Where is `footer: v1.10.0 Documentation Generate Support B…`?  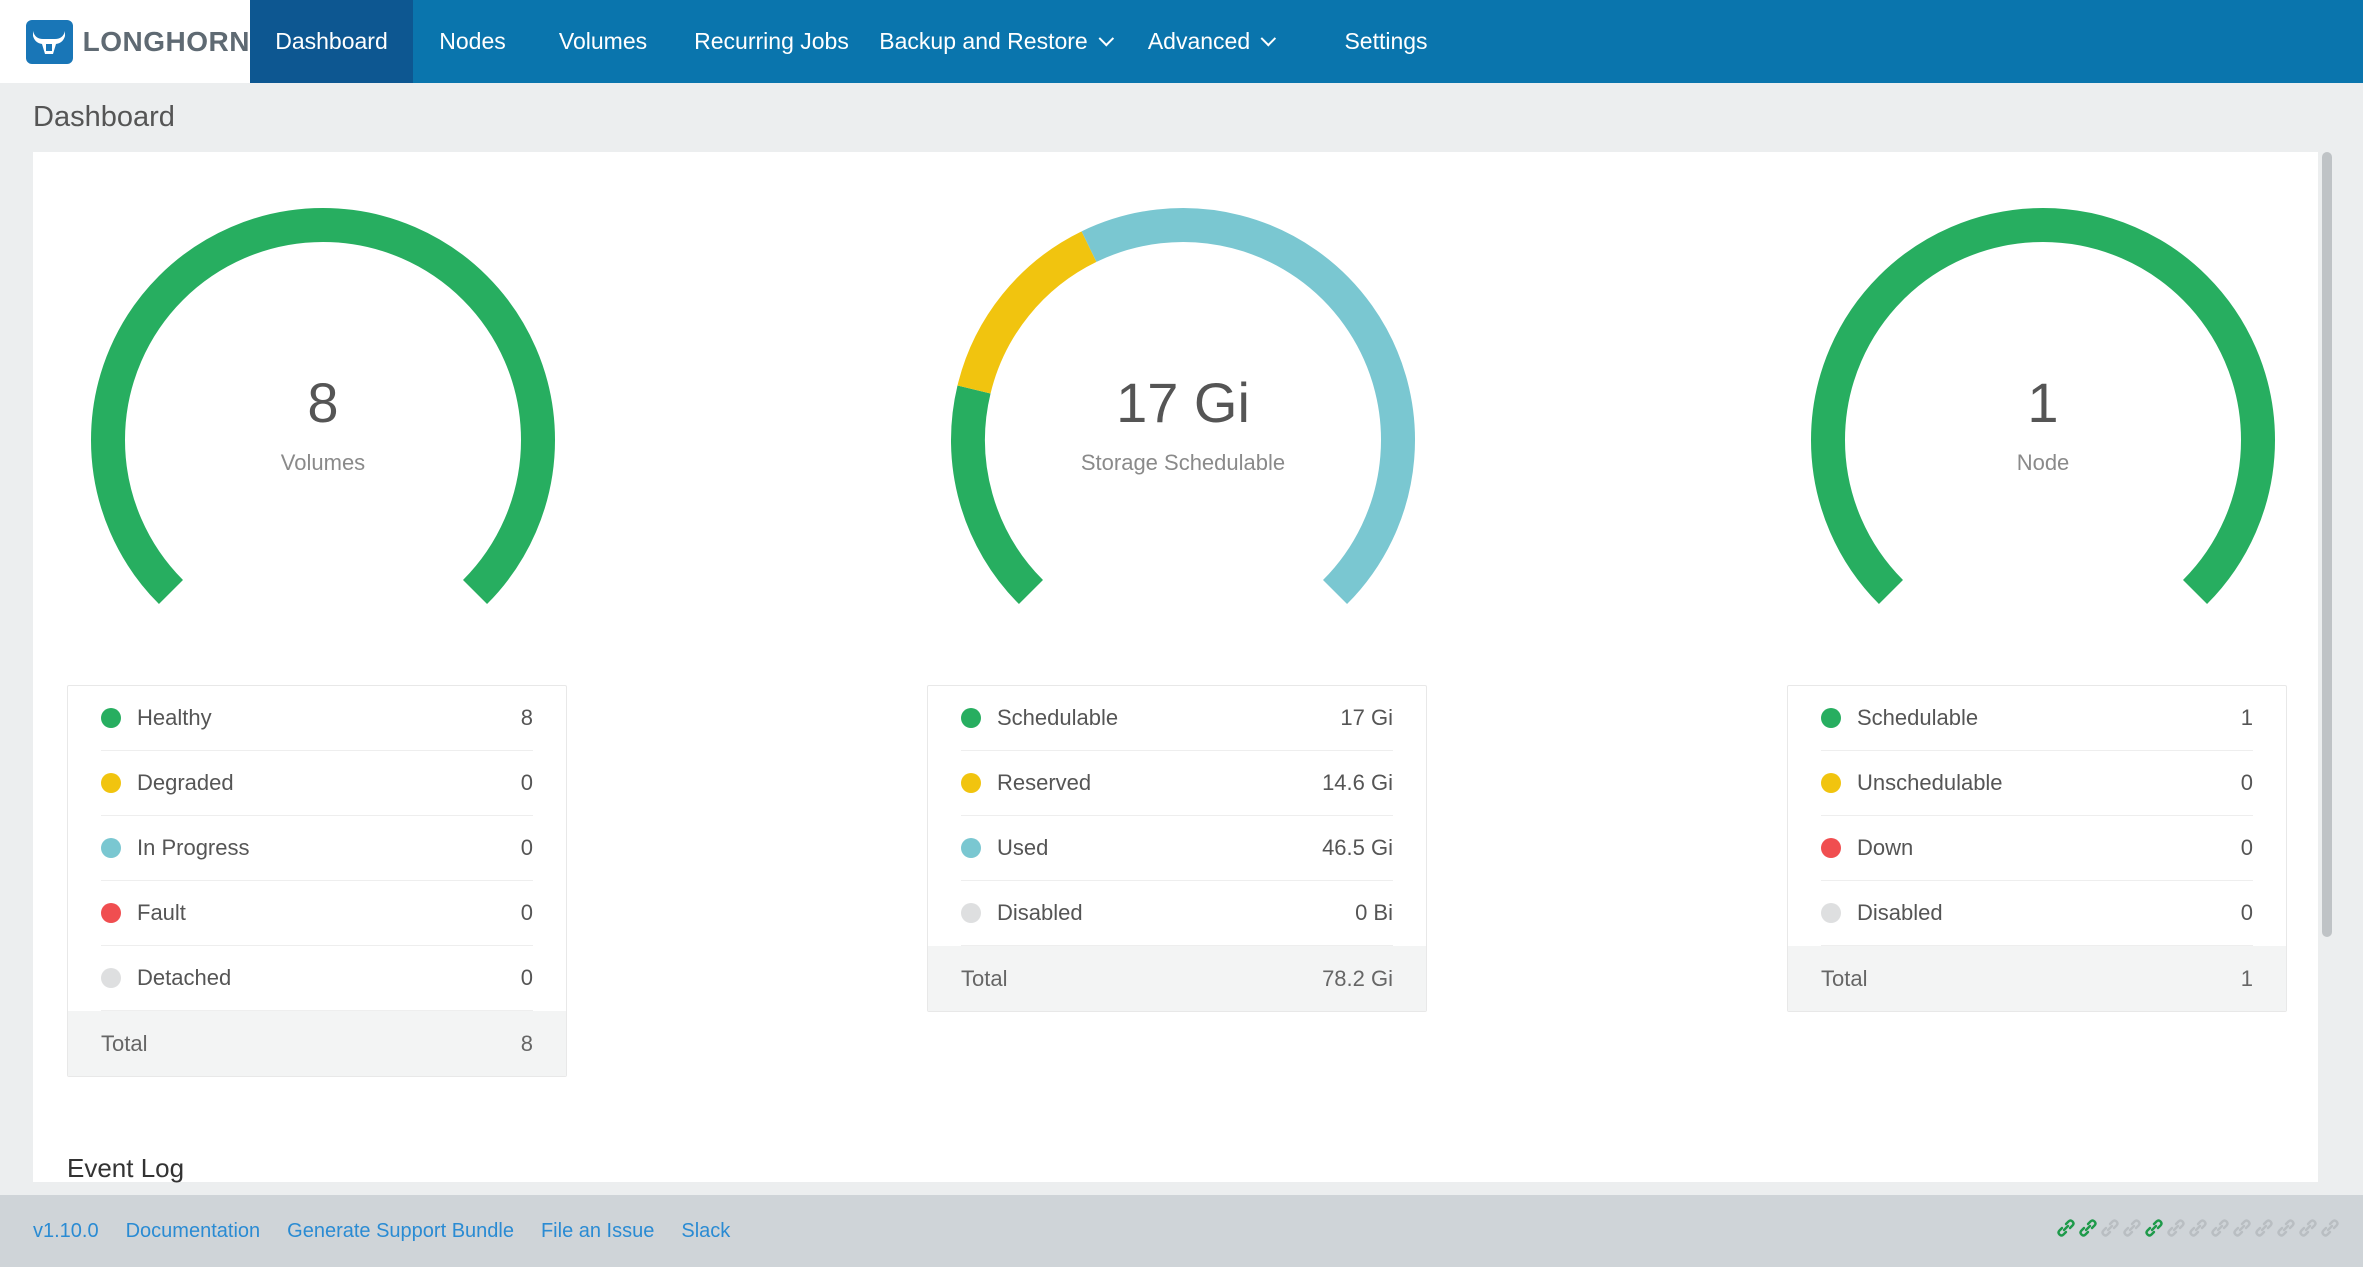 footer: v1.10.0 Documentation Generate Support B… is located at coordinates (1181, 1231).